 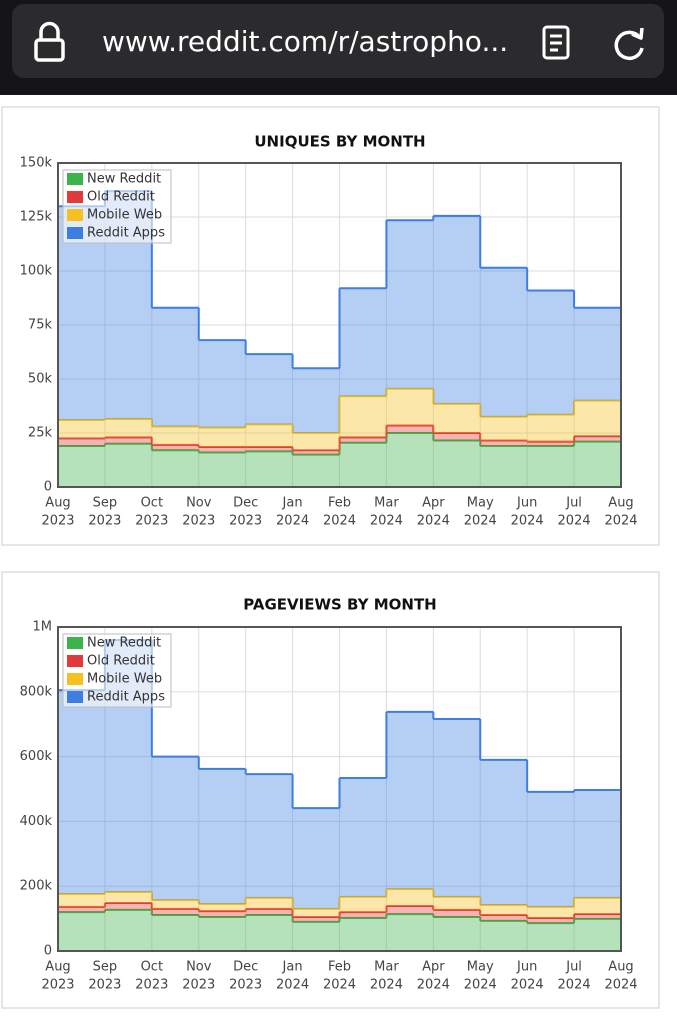 I want to click on x-tick-label: Mar, so click(x=386, y=503).